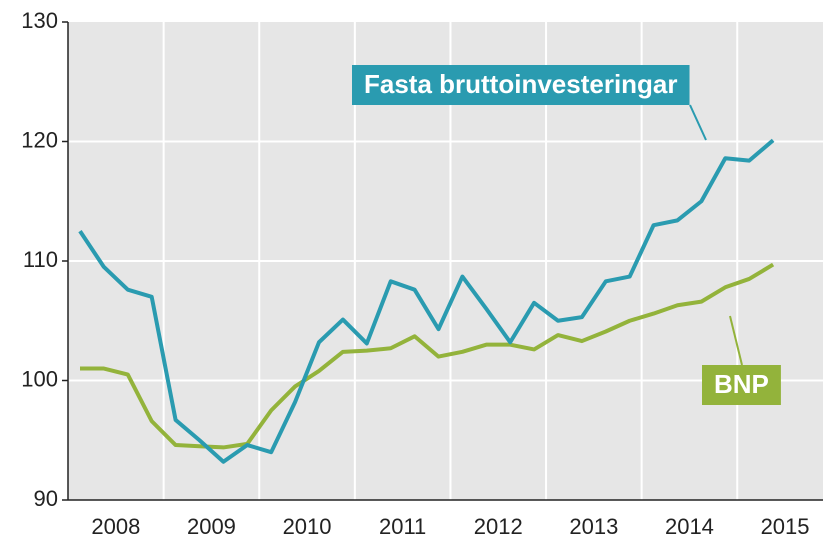  What do you see at coordinates (46, 498) in the screenshot?
I see `y-tick-label: 90` at bounding box center [46, 498].